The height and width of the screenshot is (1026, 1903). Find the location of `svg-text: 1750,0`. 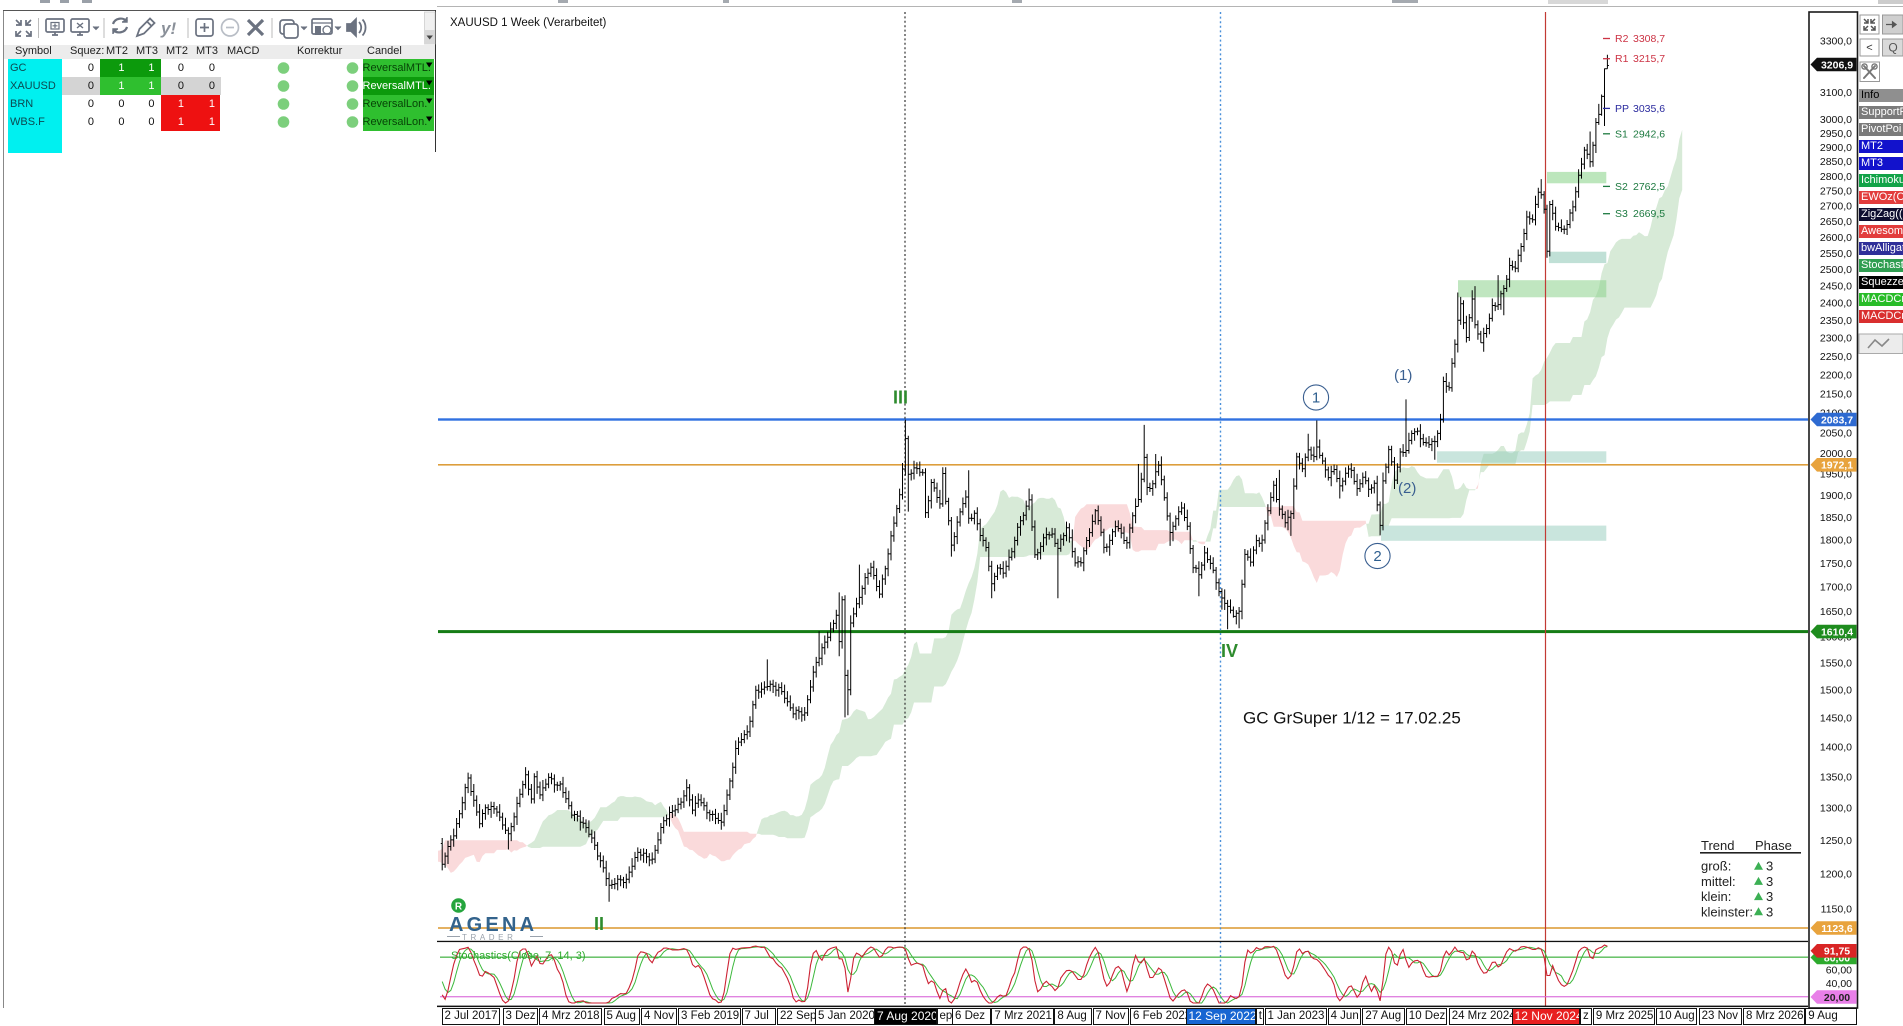

svg-text: 1750,0 is located at coordinates (1836, 564).